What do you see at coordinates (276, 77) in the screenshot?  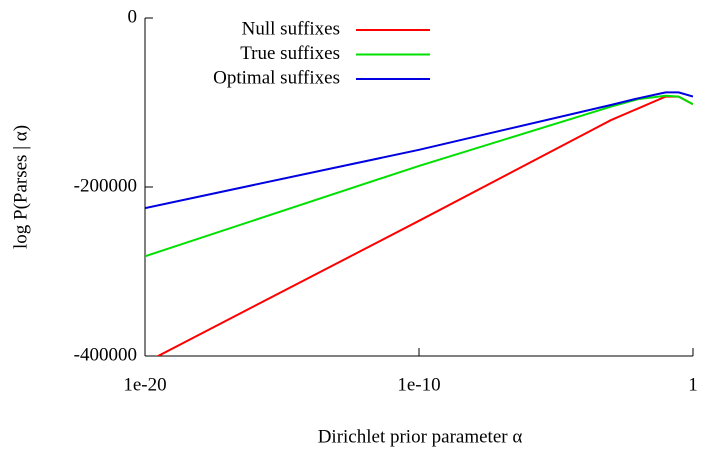 I see `legend-label: Optimal suffixes` at bounding box center [276, 77].